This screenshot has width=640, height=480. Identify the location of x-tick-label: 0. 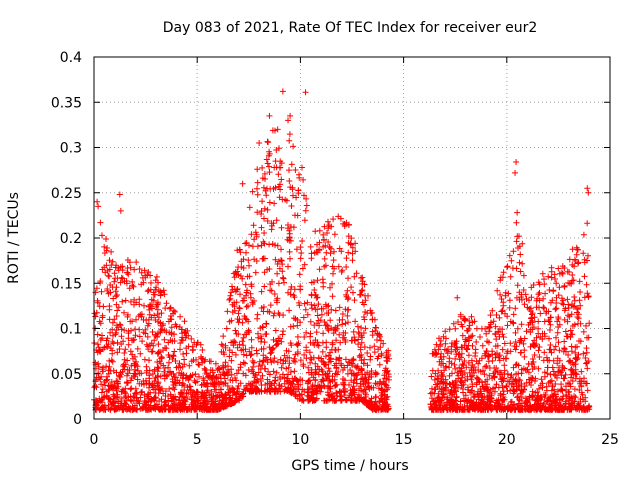
(94, 440).